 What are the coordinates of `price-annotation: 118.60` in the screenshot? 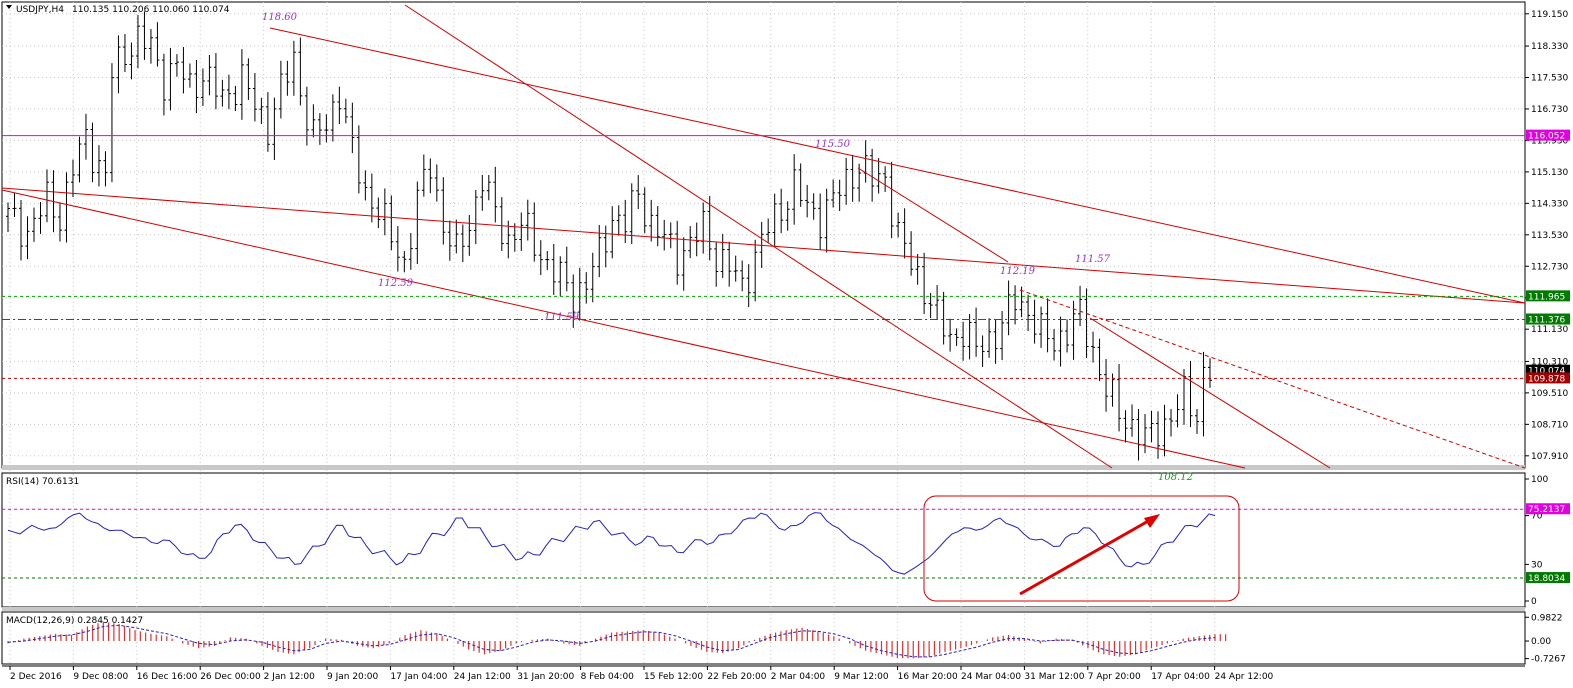 It's located at (280, 17).